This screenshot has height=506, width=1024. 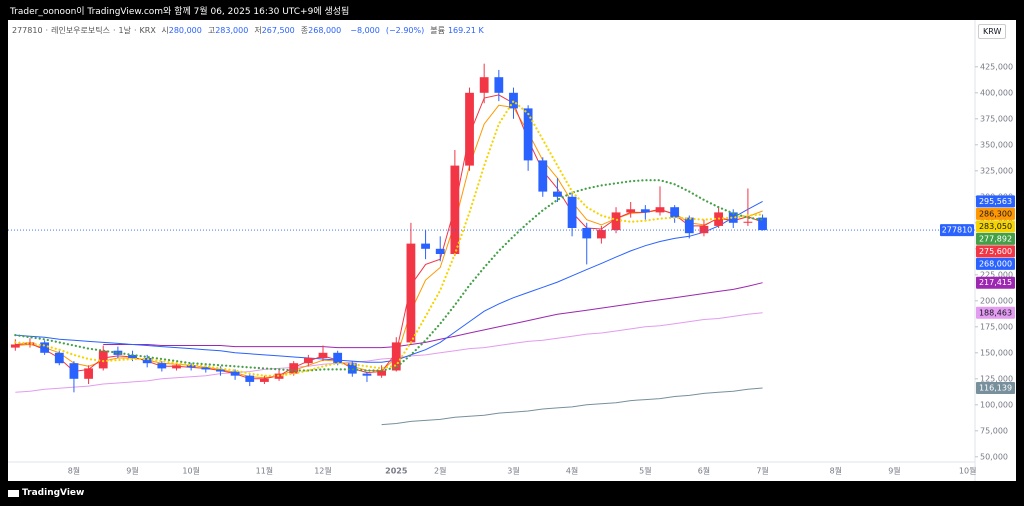 What do you see at coordinates (365, 30) in the screenshot?
I see `change: −8,000` at bounding box center [365, 30].